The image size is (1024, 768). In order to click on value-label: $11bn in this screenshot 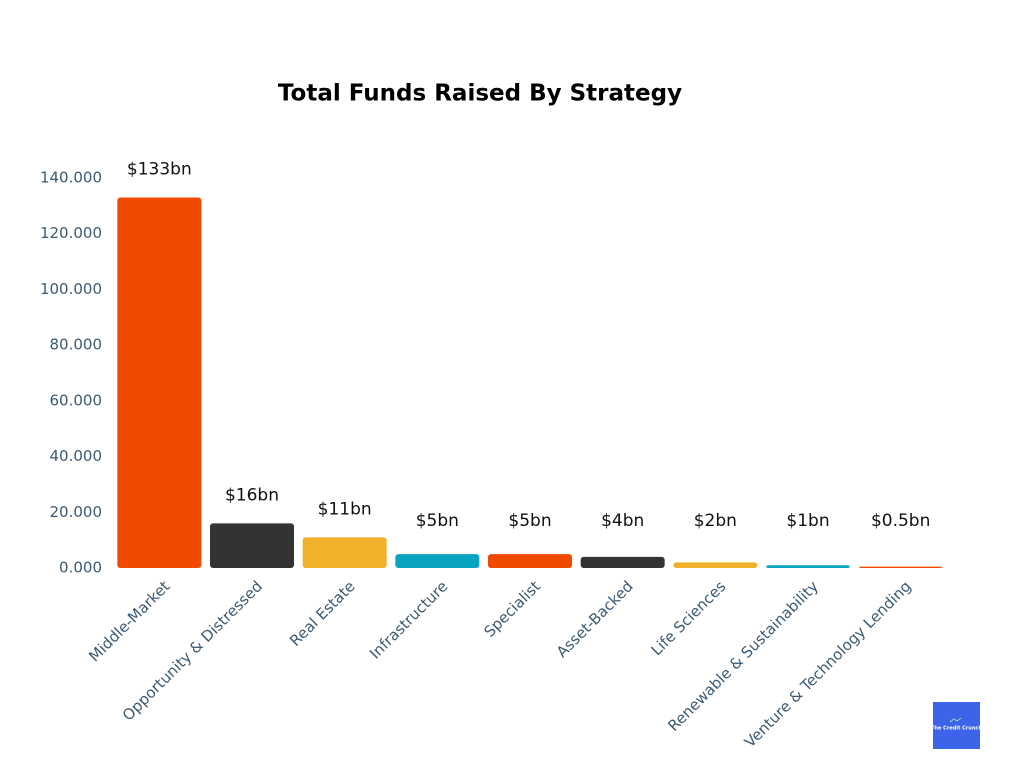, I will do `click(345, 509)`.